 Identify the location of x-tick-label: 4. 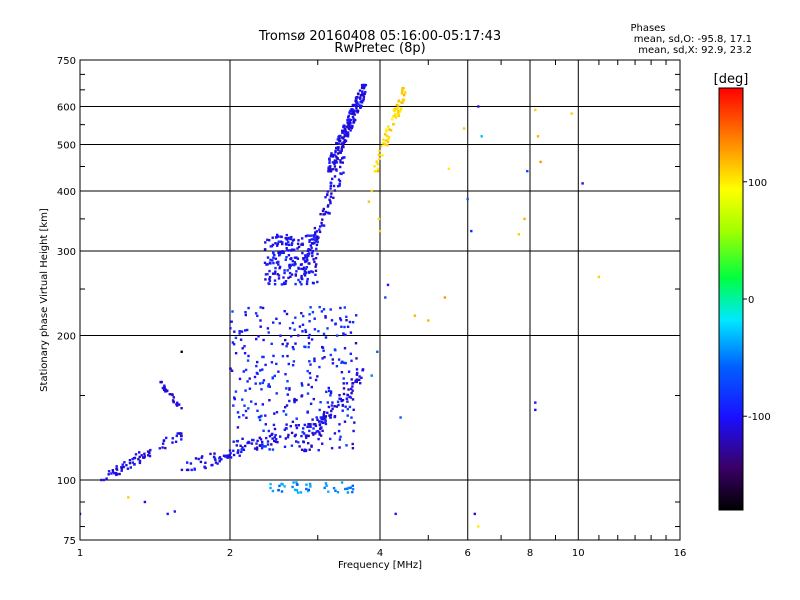
(380, 553).